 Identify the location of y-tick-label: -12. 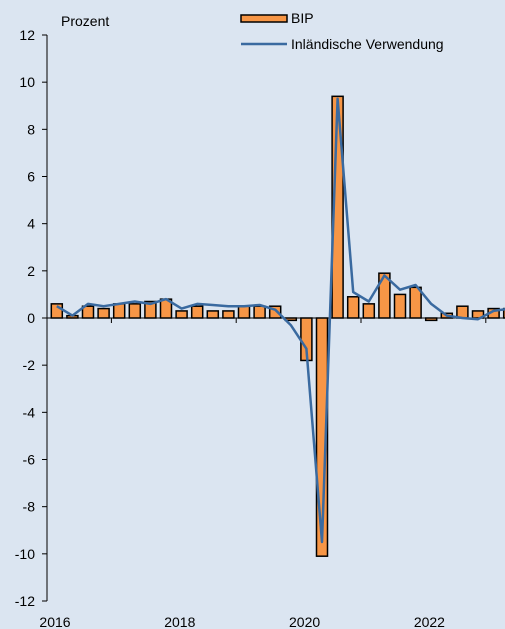
(25, 601).